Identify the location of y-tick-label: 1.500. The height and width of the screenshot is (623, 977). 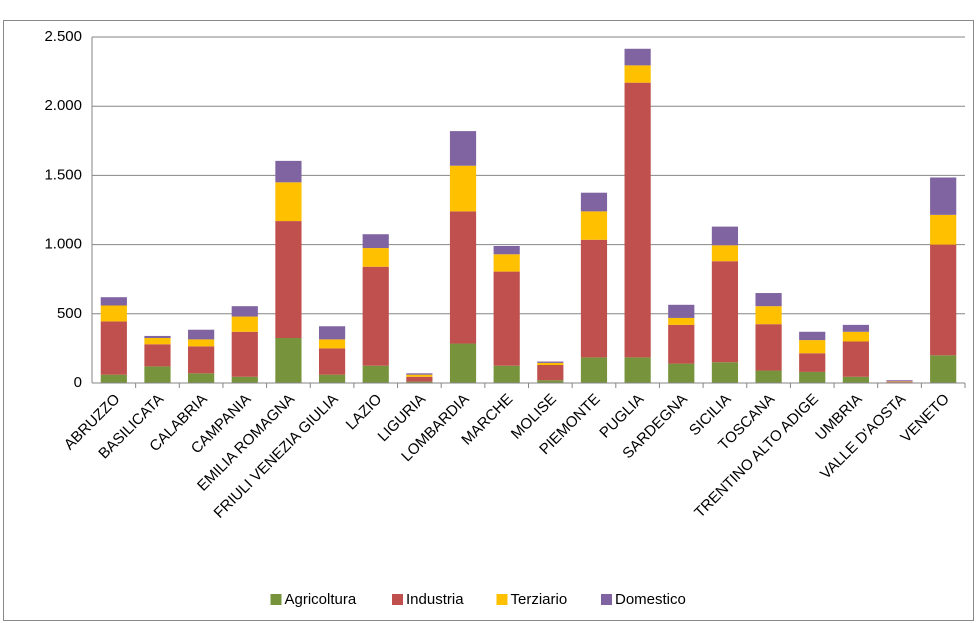
(63, 174).